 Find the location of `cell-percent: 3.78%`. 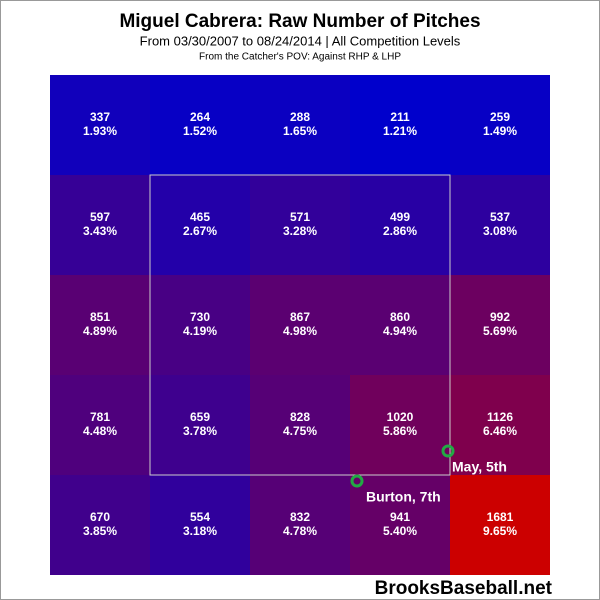

cell-percent: 3.78% is located at coordinates (200, 431).